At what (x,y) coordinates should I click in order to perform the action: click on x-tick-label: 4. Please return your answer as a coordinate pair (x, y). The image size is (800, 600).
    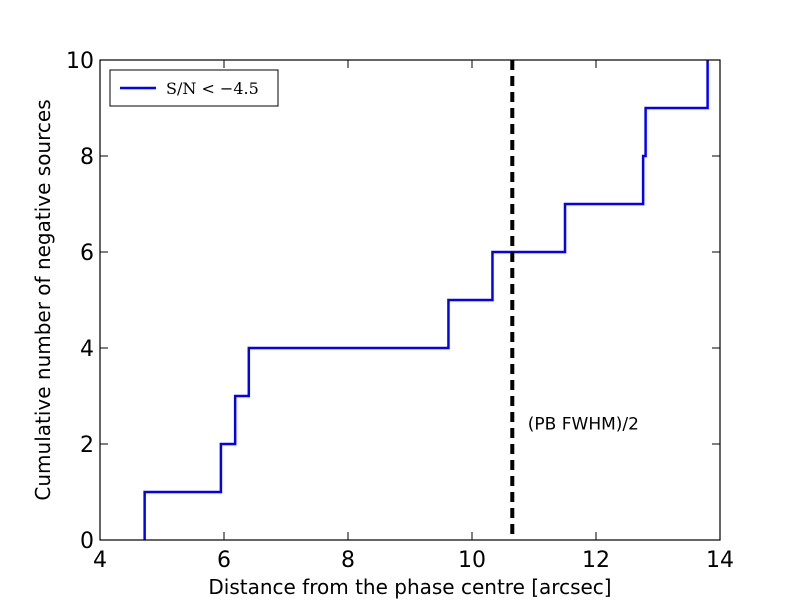
    Looking at the image, I should click on (100, 560).